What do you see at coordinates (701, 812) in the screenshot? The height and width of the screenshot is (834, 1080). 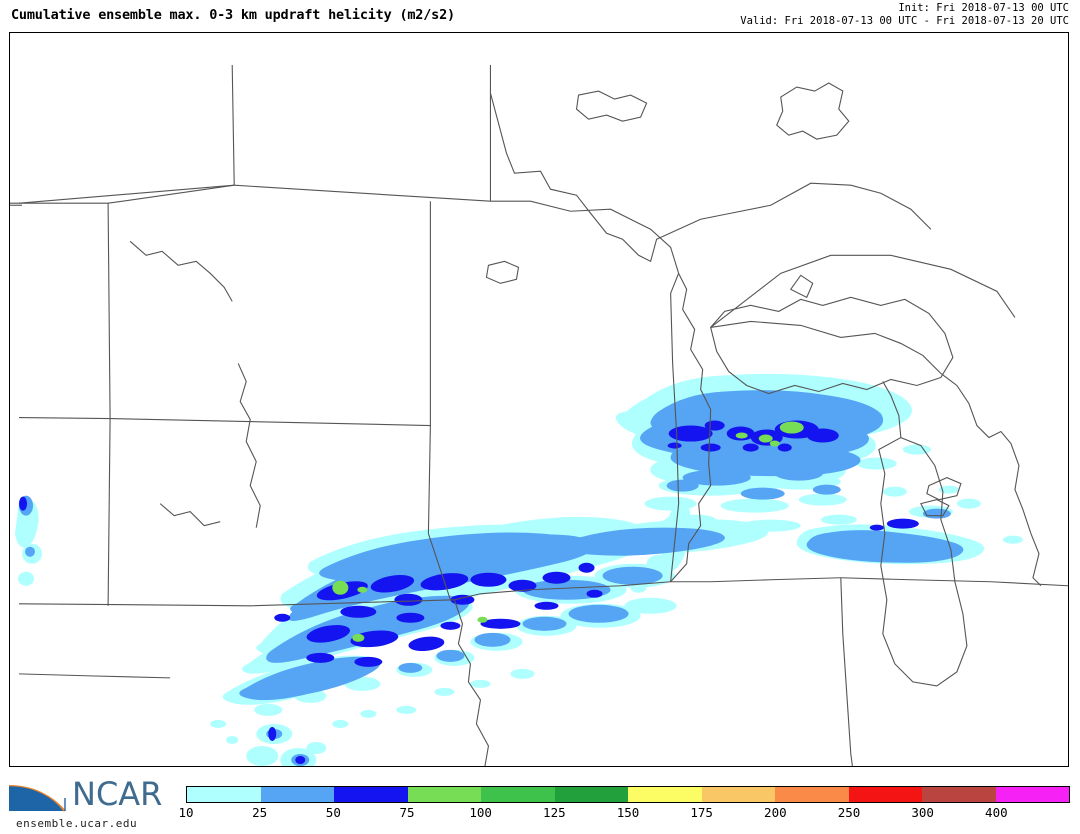 I see `colorbar-tick-175: 175` at bounding box center [701, 812].